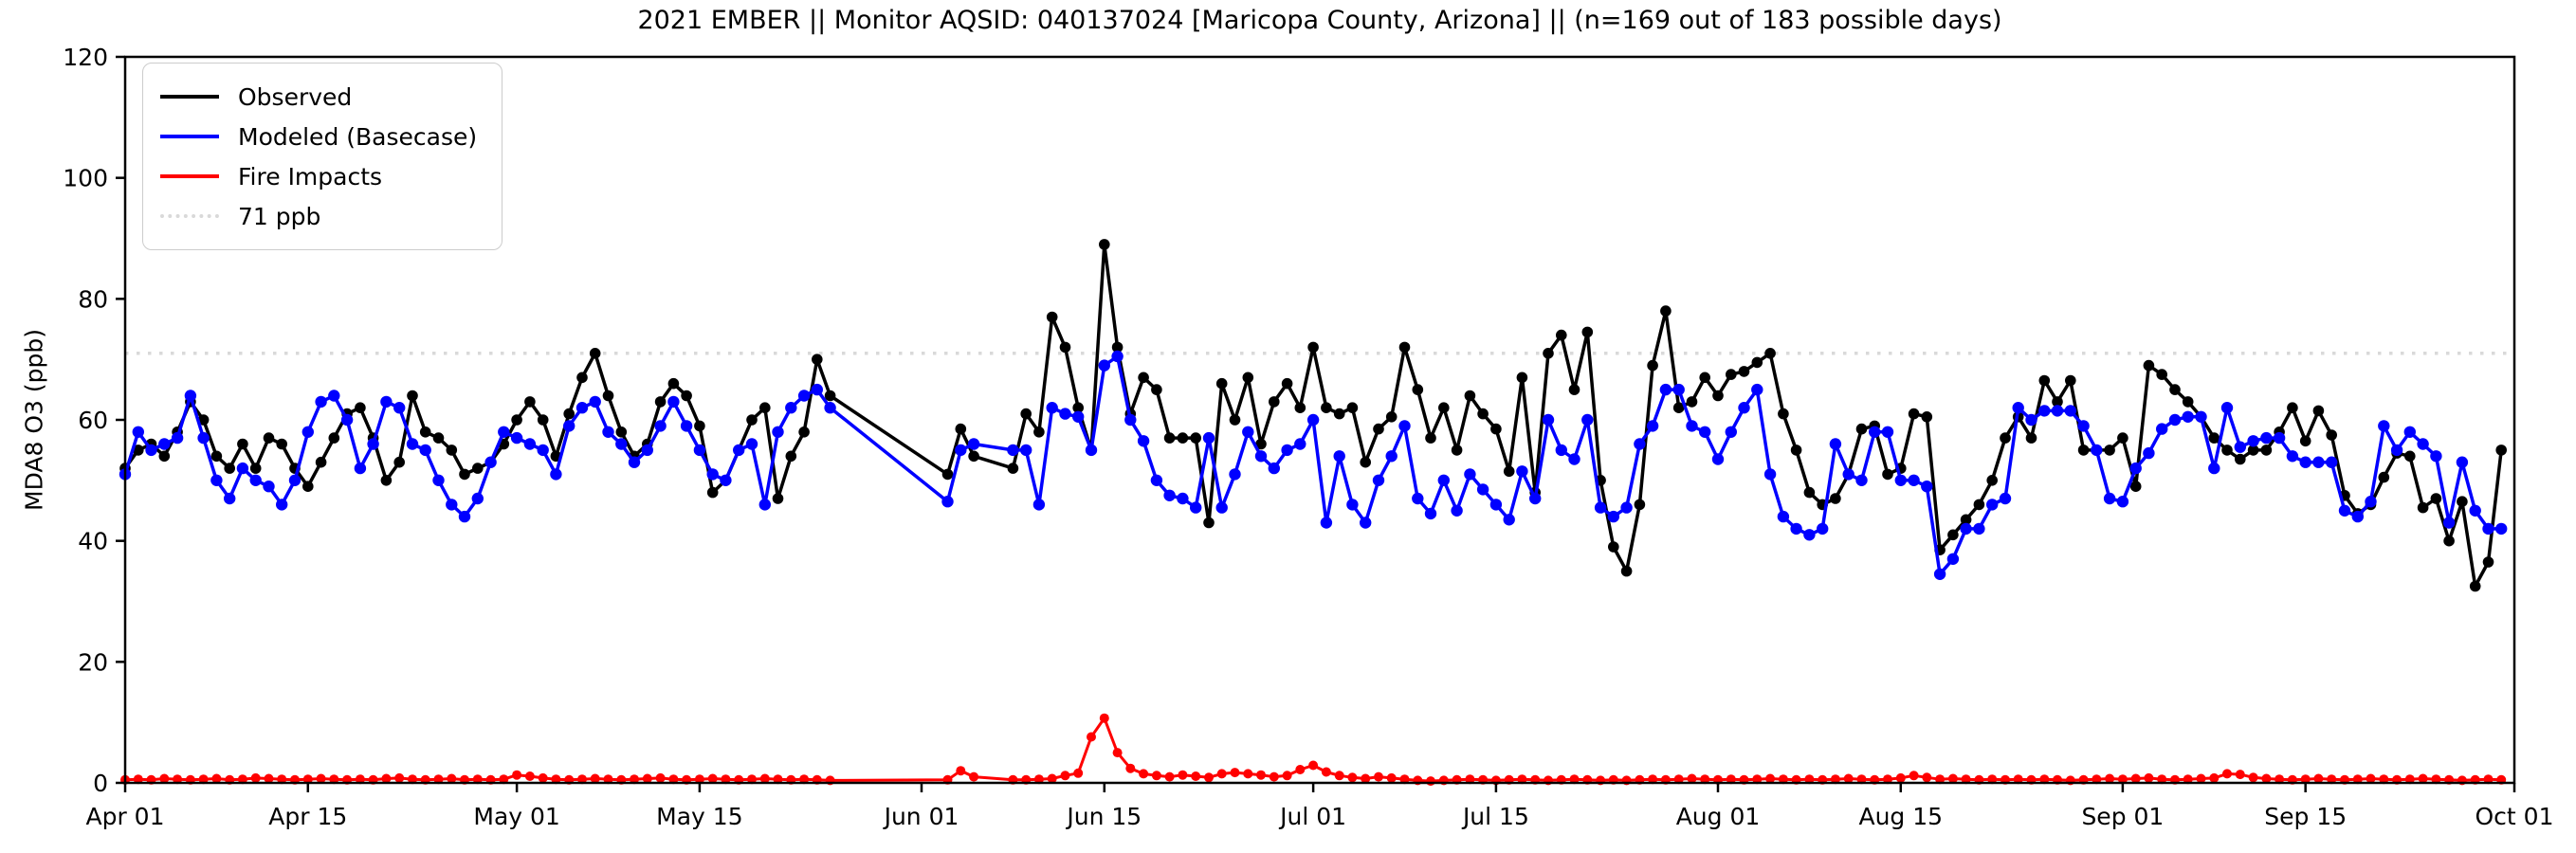  I want to click on legend-item-fire: Fire Impacts, so click(318, 176).